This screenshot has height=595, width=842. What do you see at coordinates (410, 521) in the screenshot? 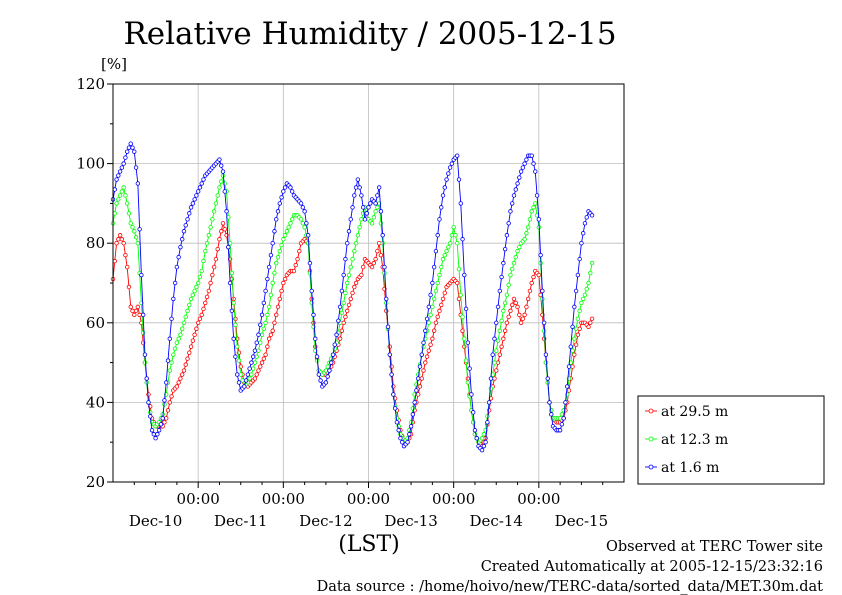
I see `x-day-label: Dec-13` at bounding box center [410, 521].